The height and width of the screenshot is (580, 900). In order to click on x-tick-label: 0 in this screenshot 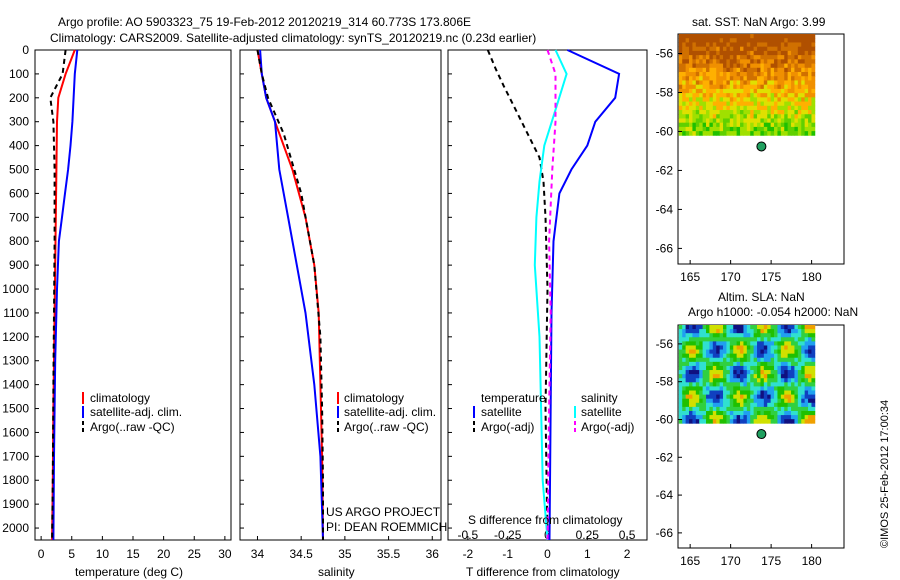, I will do `click(41, 554)`.